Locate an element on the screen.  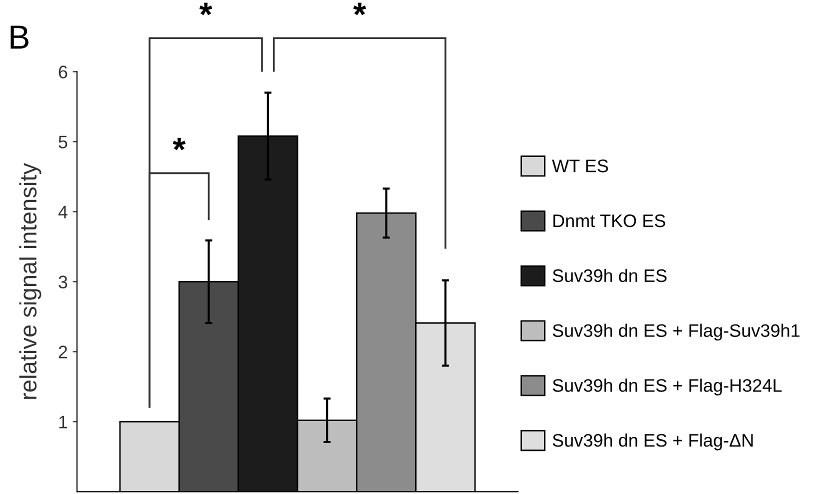
legend-label: Suv39h dn ES + Flag-ΔN is located at coordinates (652, 442).